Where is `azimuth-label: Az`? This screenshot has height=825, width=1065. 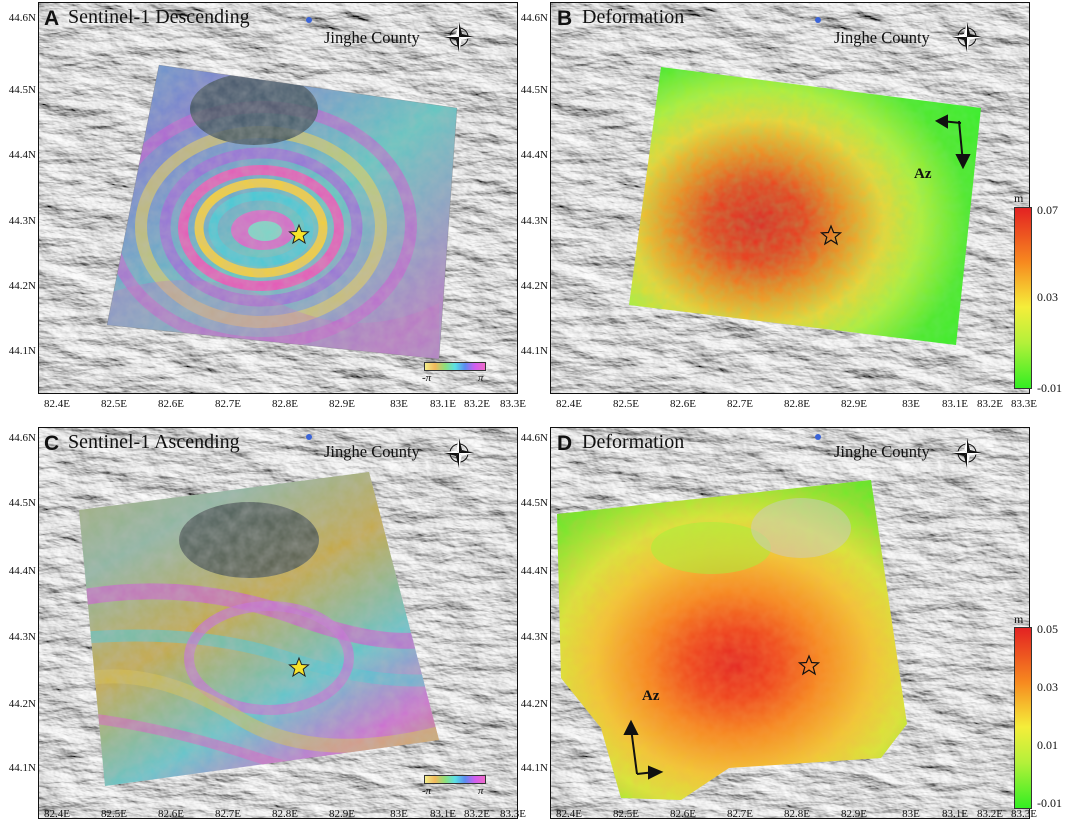
azimuth-label: Az is located at coordinates (651, 696).